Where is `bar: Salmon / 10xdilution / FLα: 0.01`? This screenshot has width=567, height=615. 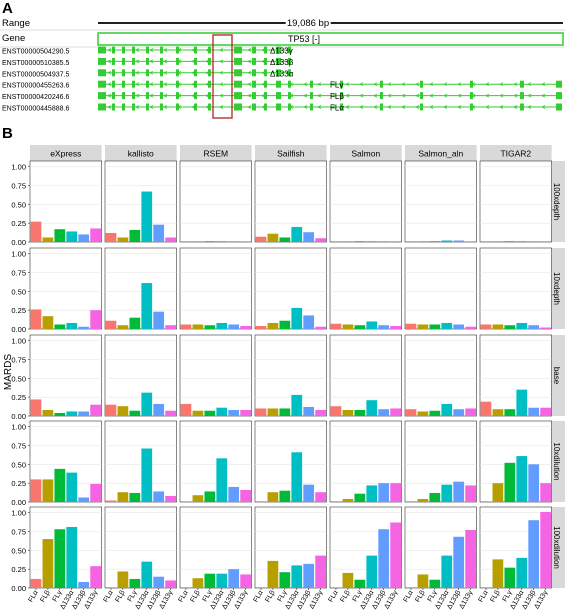
bar: Salmon / 10xdilution / FLα: 0.01 is located at coordinates (336, 501).